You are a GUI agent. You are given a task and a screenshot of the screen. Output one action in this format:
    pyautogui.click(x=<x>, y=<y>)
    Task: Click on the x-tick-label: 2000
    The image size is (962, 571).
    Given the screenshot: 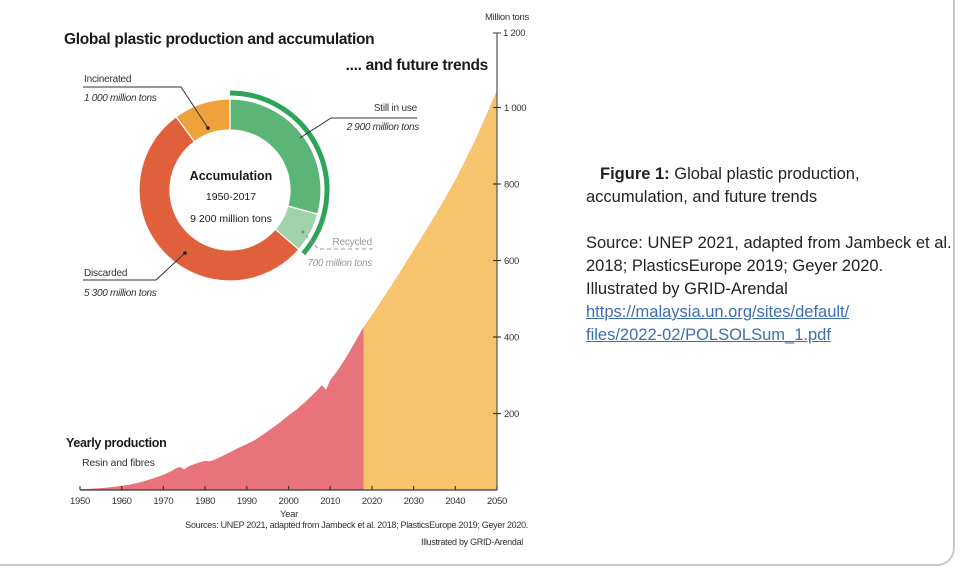 What is the action you would take?
    pyautogui.click(x=289, y=501)
    